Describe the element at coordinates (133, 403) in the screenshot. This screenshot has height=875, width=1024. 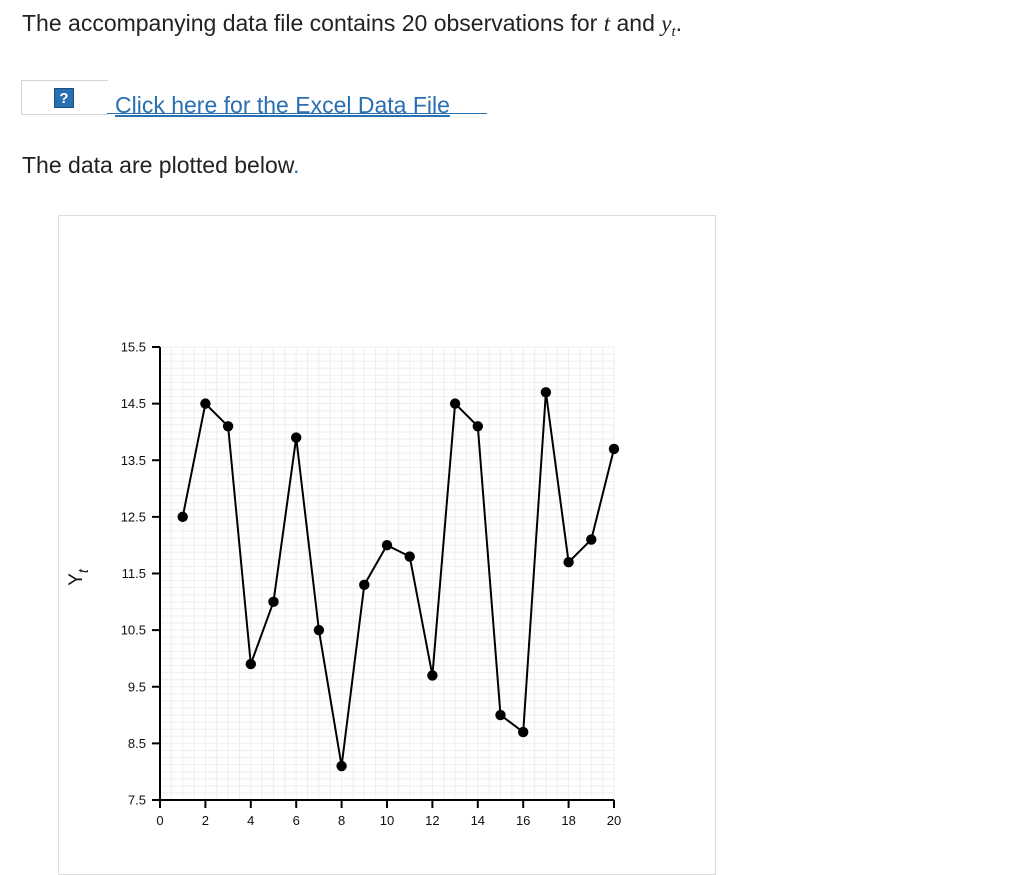
I see `y-tick-label: 14.5` at that location.